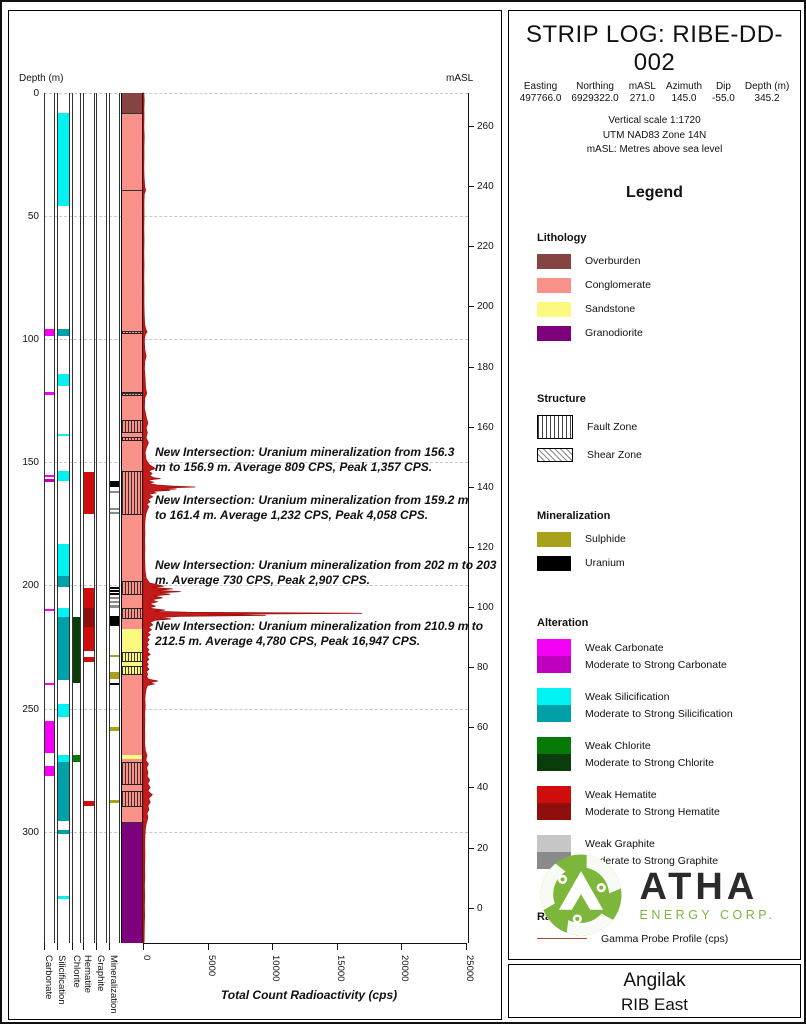 The width and height of the screenshot is (806, 1024). Describe the element at coordinates (30, 832) in the screenshot. I see `depth-tick-label: 300` at that location.